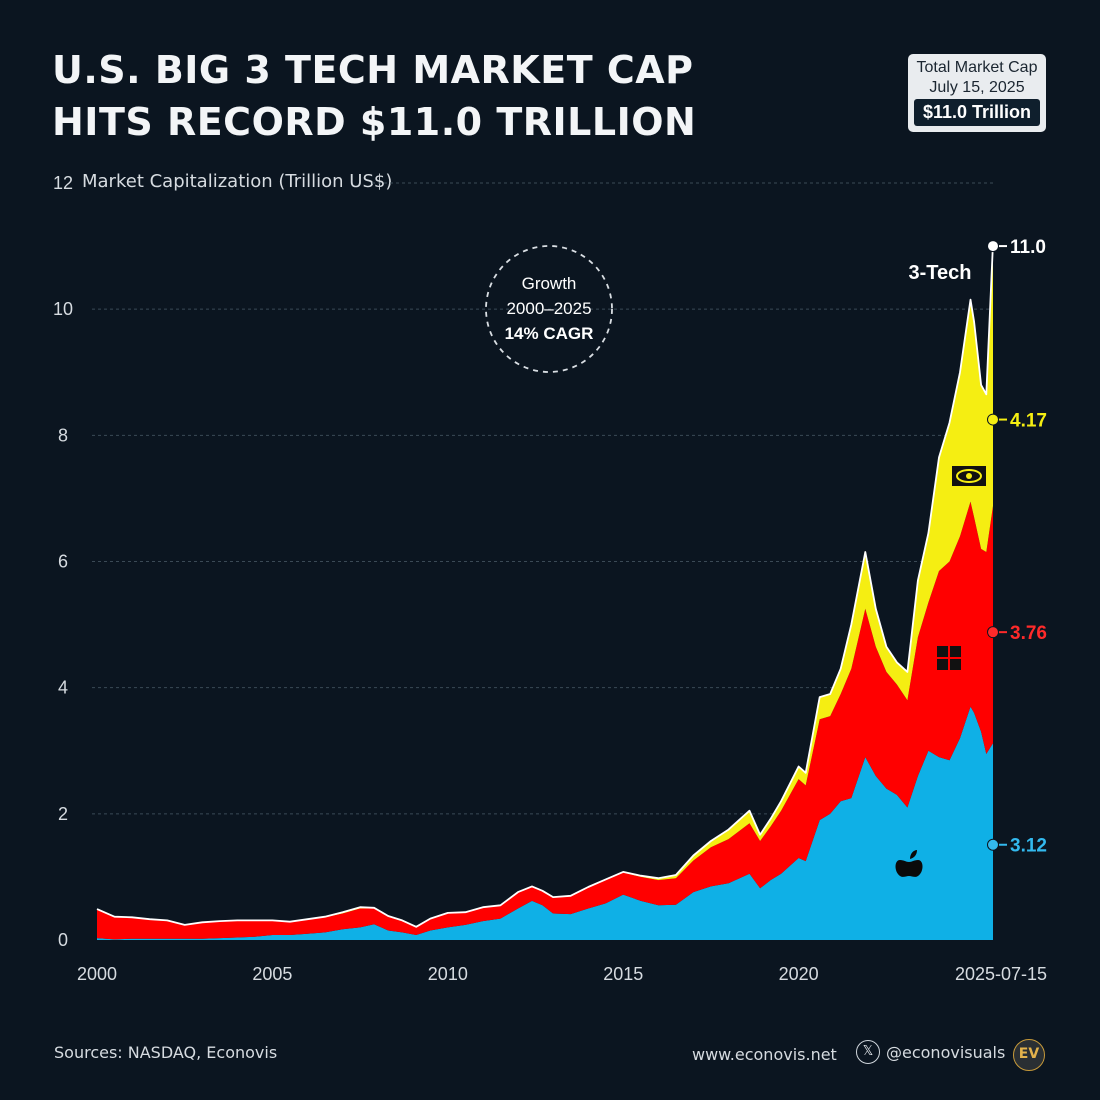  Describe the element at coordinates (977, 112) in the screenshot. I see `badge-value: $11.0 Trillion` at that location.